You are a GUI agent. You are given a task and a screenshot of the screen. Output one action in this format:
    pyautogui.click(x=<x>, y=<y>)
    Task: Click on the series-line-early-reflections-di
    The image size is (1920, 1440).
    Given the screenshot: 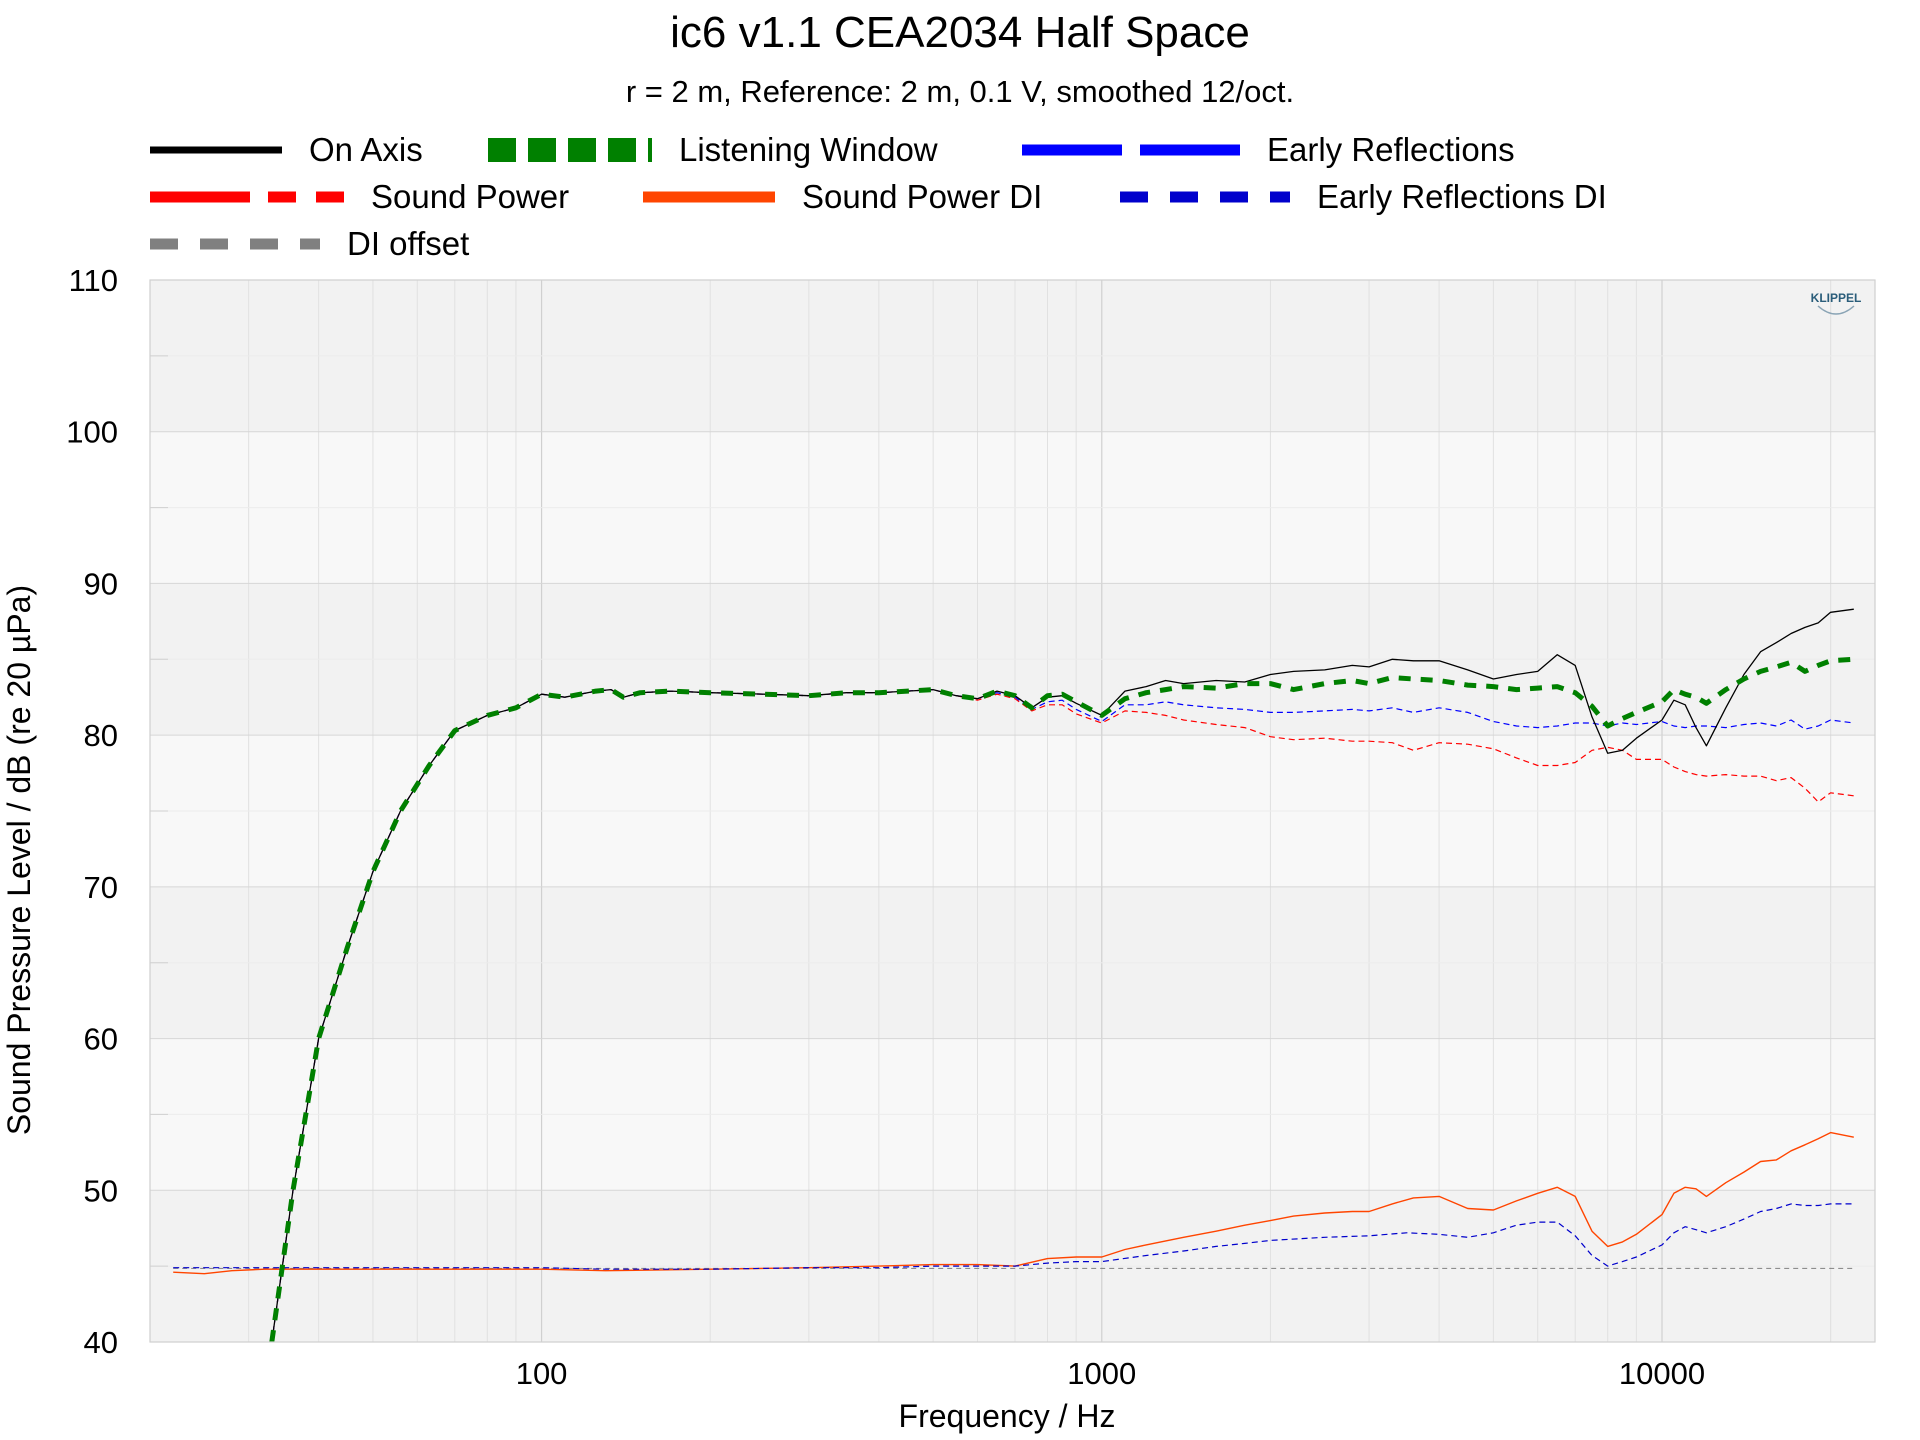 What is the action you would take?
    pyautogui.click(x=1013, y=1236)
    